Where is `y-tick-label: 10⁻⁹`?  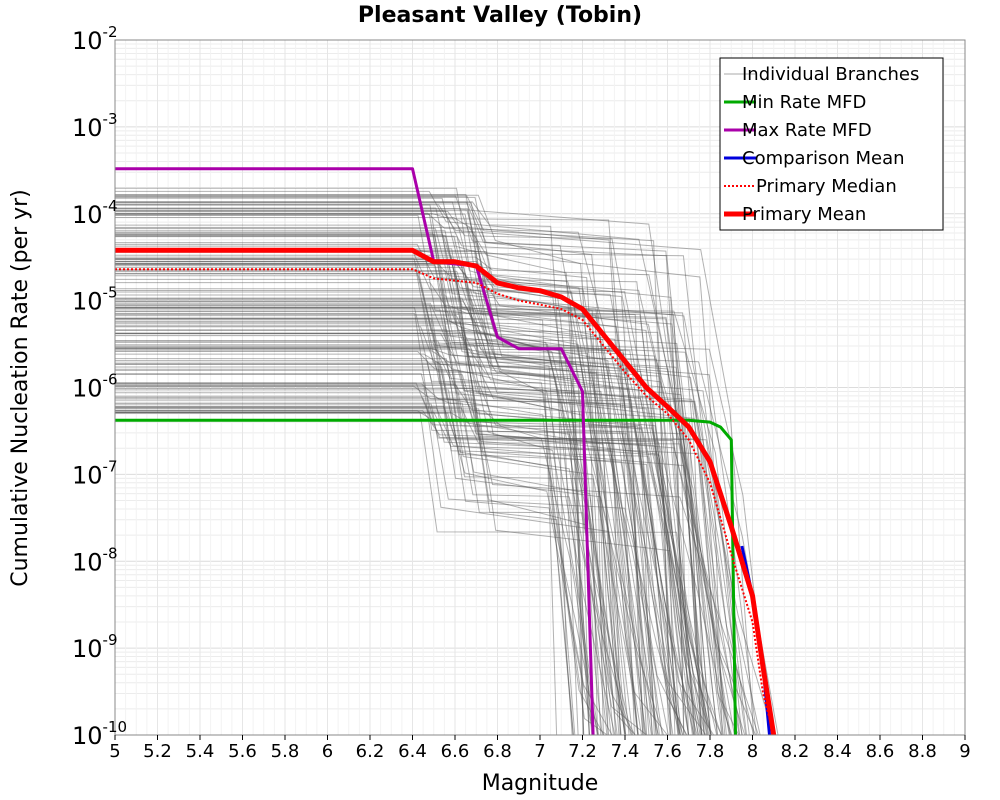 y-tick-label: 10⁻⁹ is located at coordinates (95, 647).